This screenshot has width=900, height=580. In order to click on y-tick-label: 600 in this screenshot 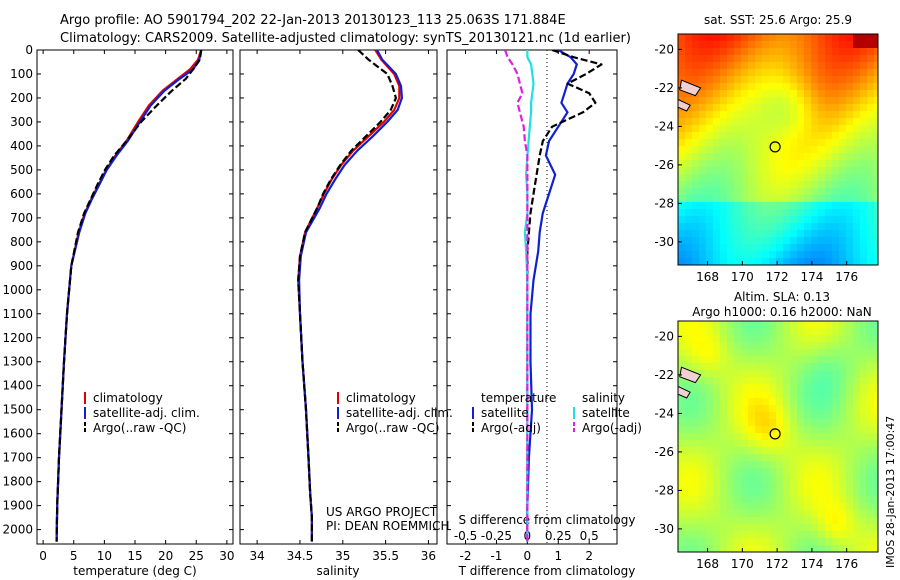, I will do `click(21, 194)`.